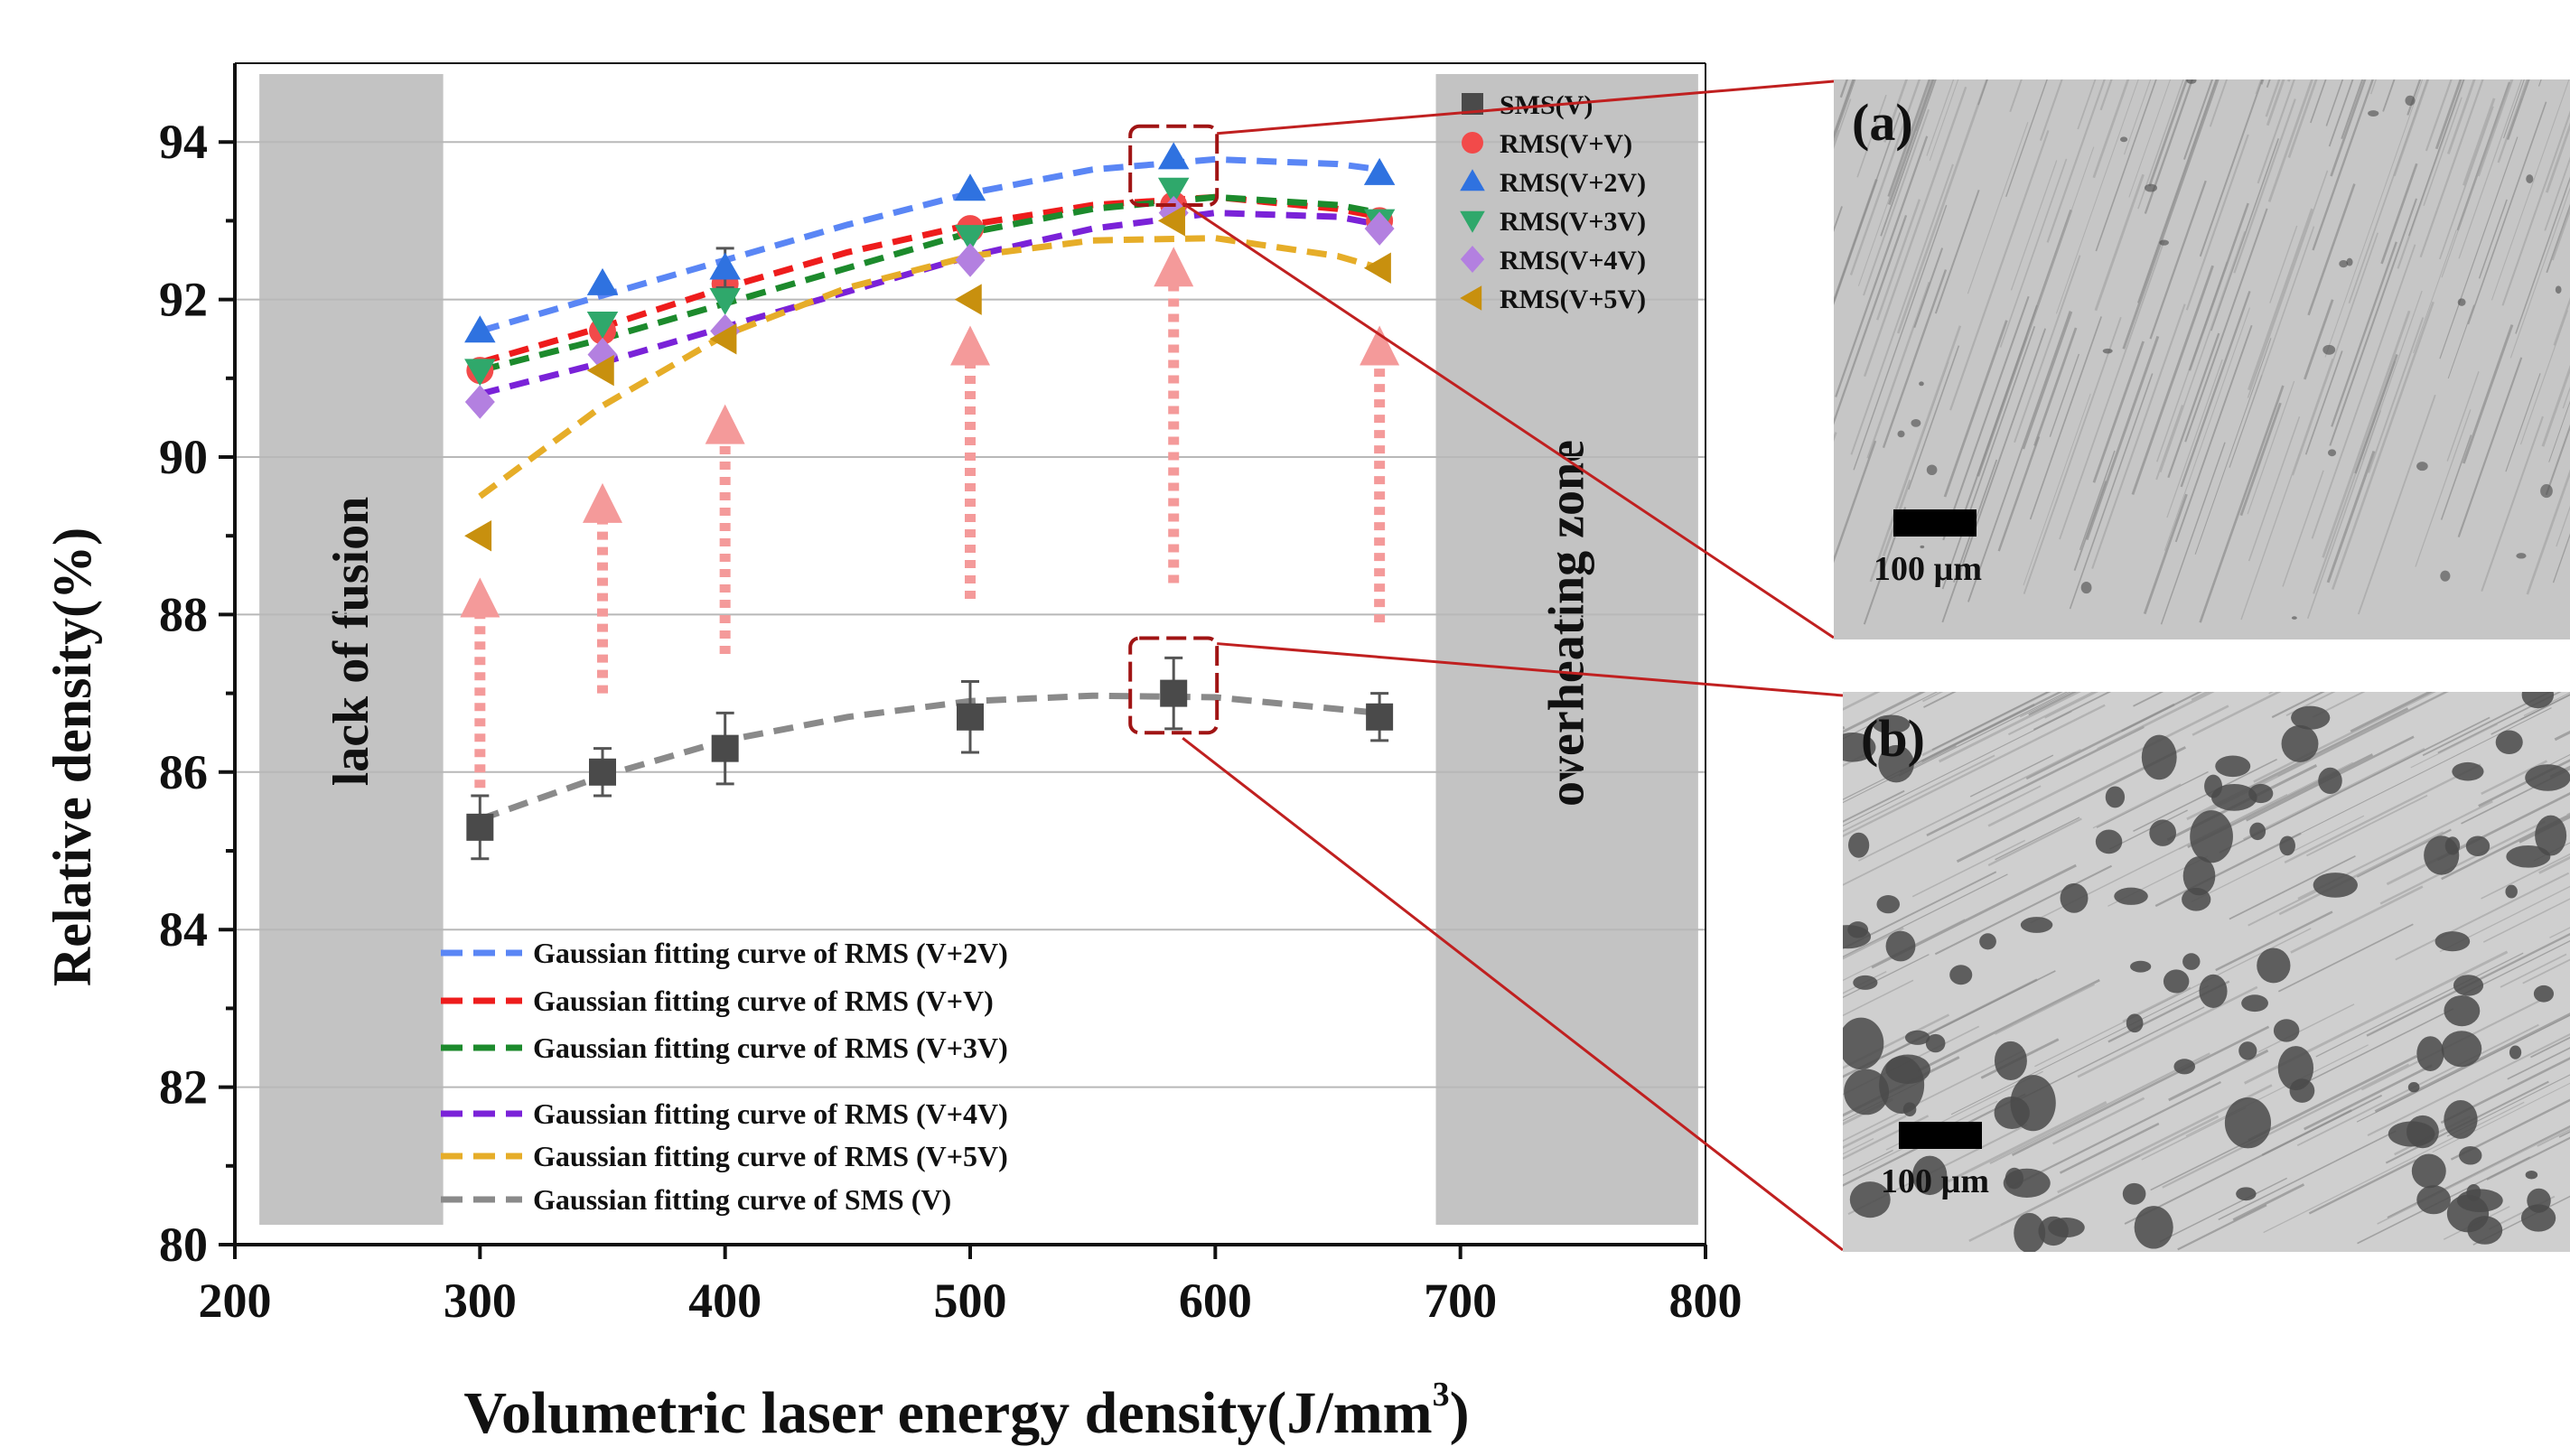 Image resolution: width=2570 pixels, height=1456 pixels. I want to click on y-tick-label: 94, so click(184, 142).